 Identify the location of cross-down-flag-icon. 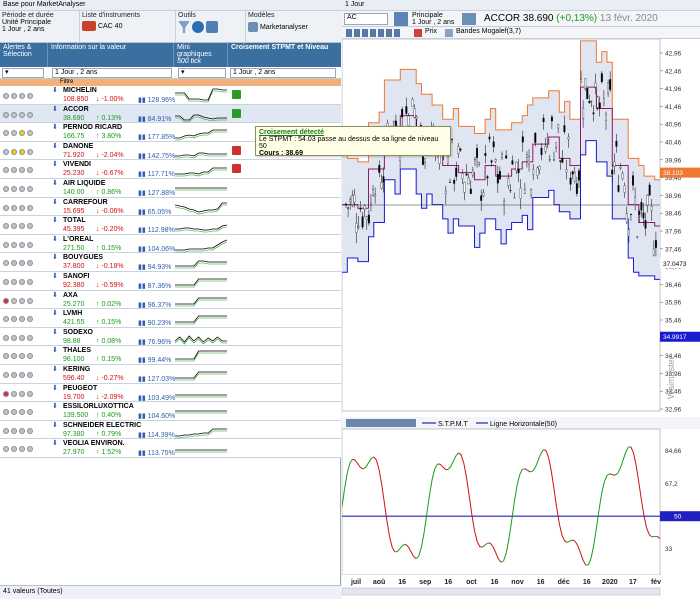
(236, 169).